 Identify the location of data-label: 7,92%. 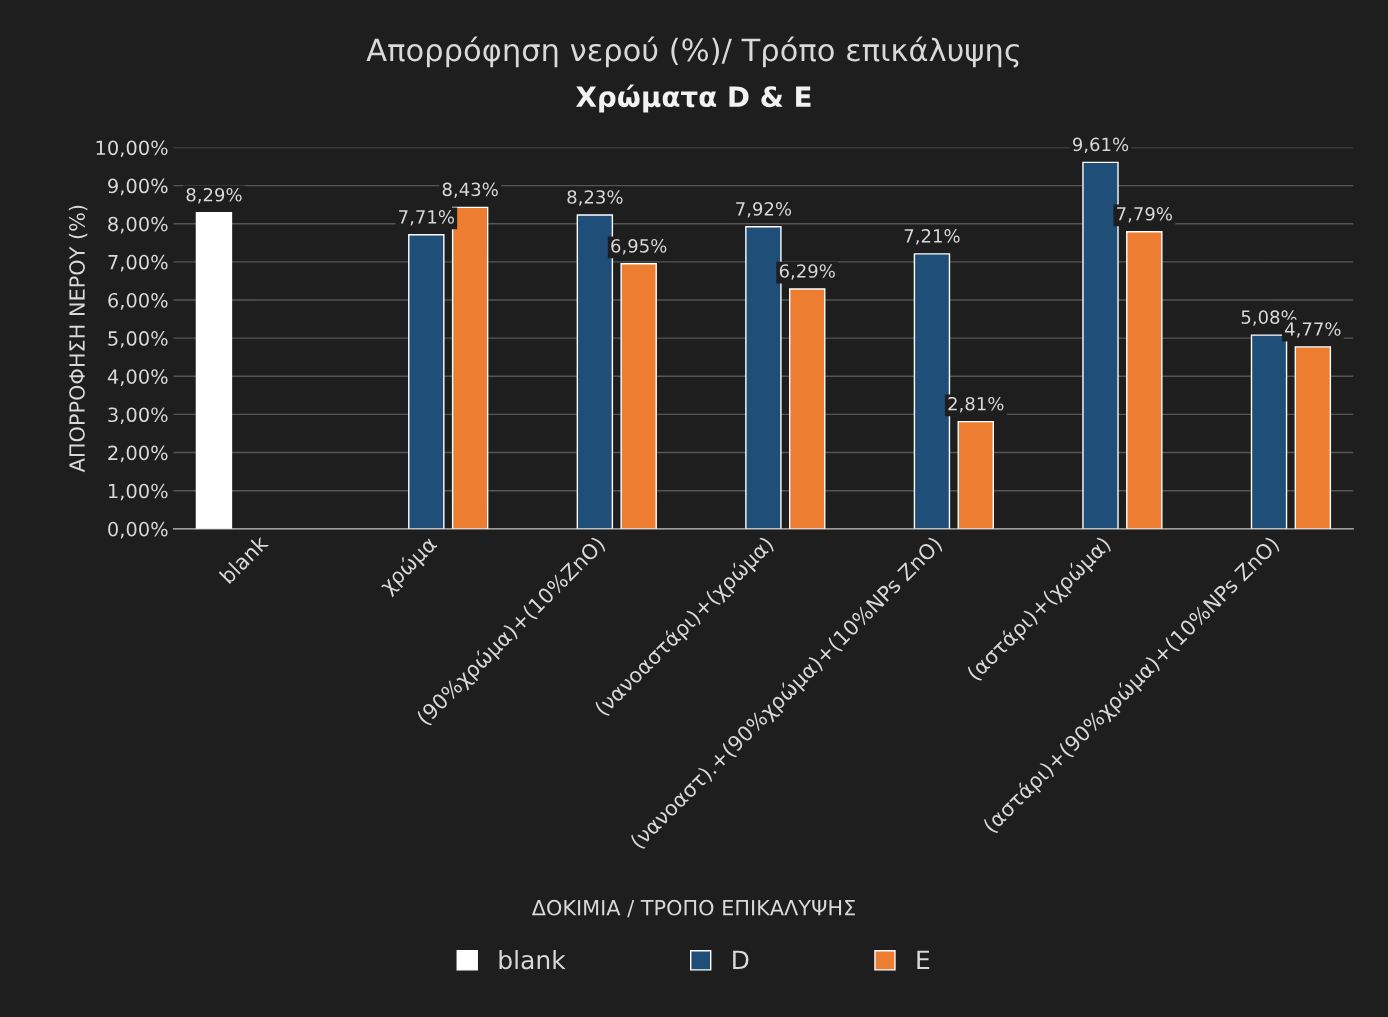
(764, 210).